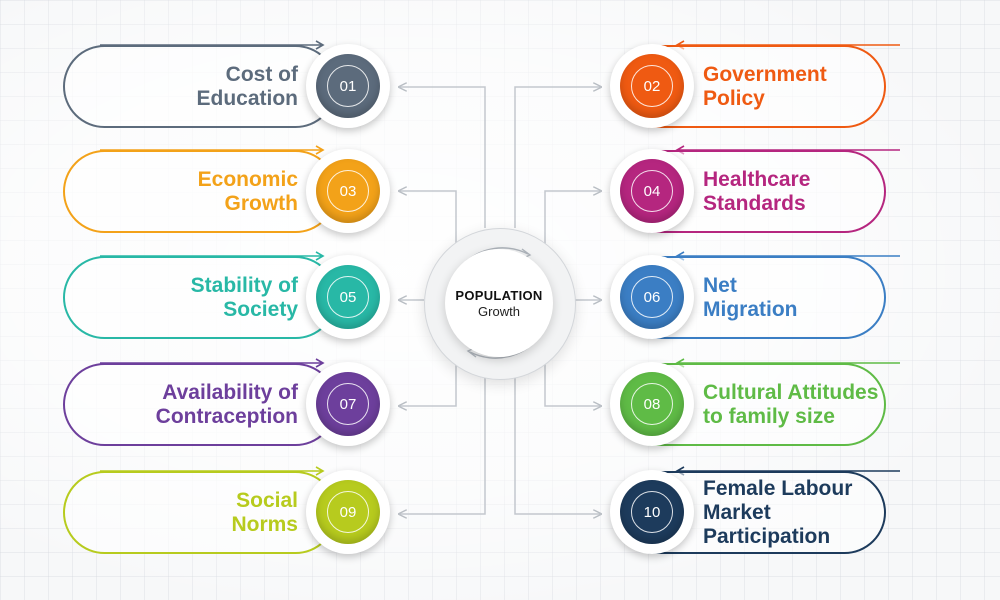 The width and height of the screenshot is (1000, 600). What do you see at coordinates (734, 98) in the screenshot?
I see `factor-label-line: Policy` at bounding box center [734, 98].